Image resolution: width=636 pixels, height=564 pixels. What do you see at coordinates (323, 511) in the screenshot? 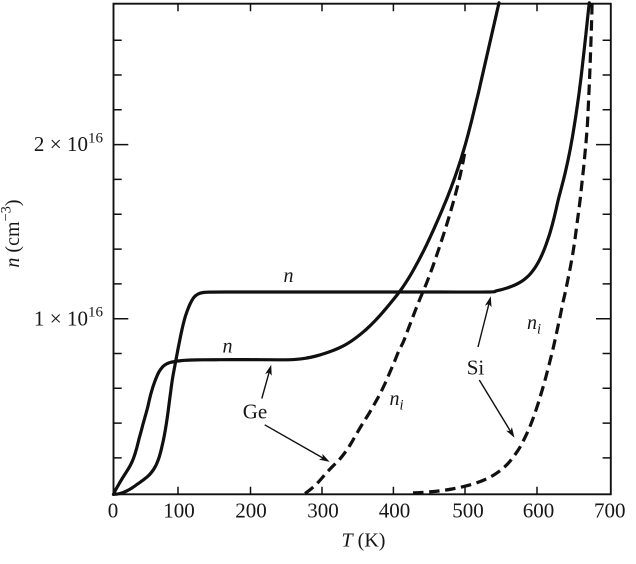
I see `svg-text: 300` at bounding box center [323, 511].